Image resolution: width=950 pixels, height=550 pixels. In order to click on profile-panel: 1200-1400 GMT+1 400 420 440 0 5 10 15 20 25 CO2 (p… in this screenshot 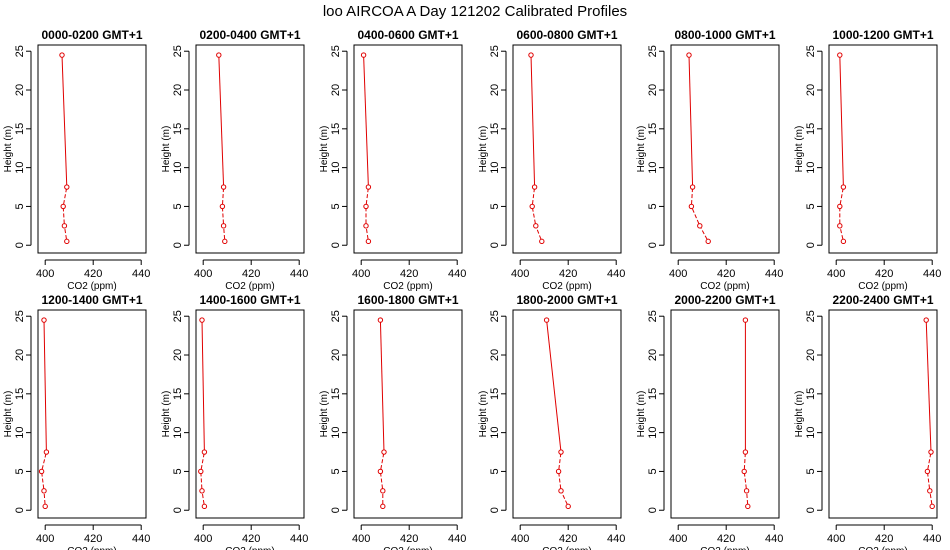, I will do `click(76, 421)`.